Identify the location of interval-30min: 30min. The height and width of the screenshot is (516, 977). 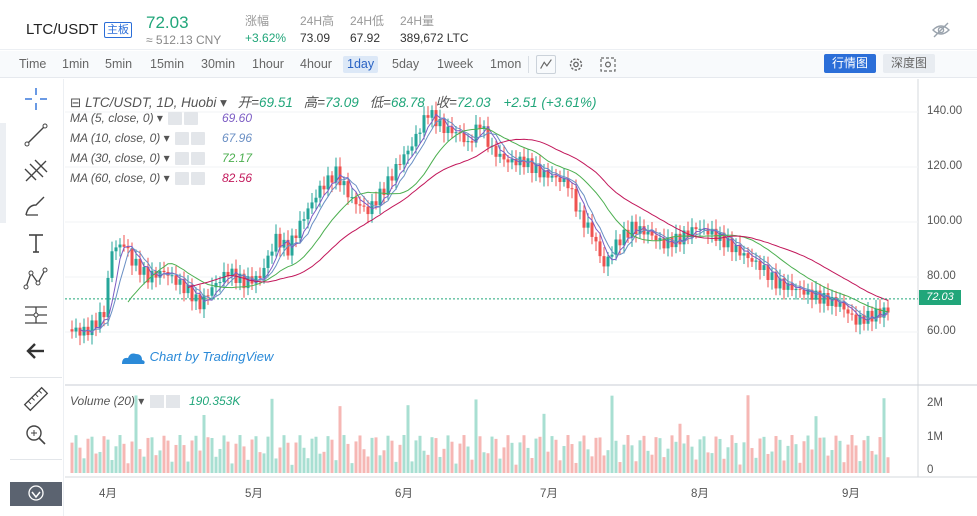
(218, 64).